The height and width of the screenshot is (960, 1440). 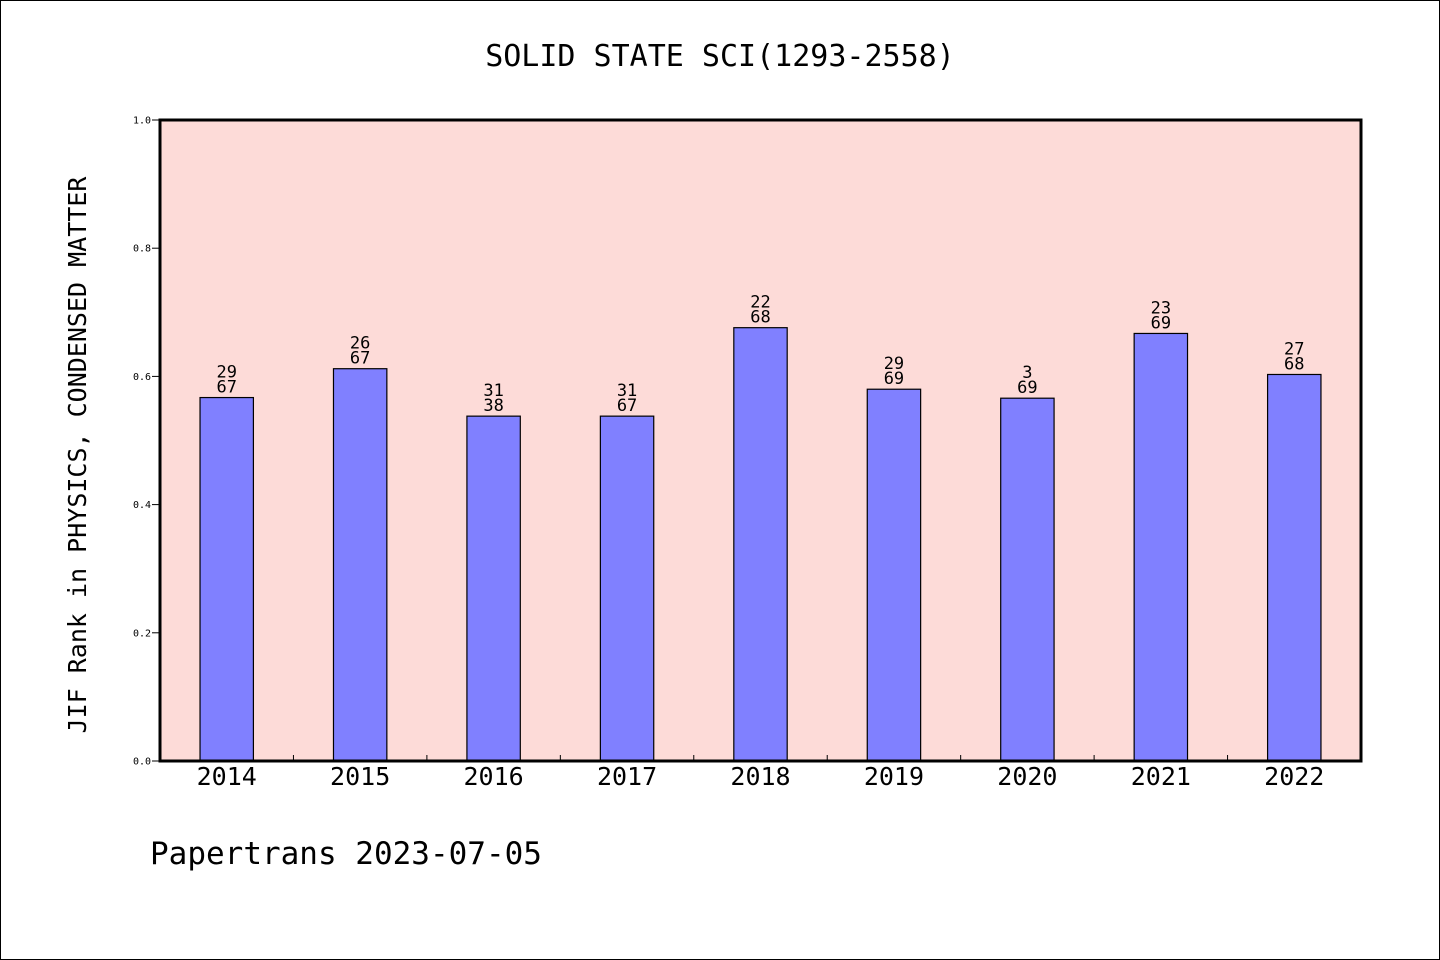 I want to click on bar-2022, so click(x=1294, y=567).